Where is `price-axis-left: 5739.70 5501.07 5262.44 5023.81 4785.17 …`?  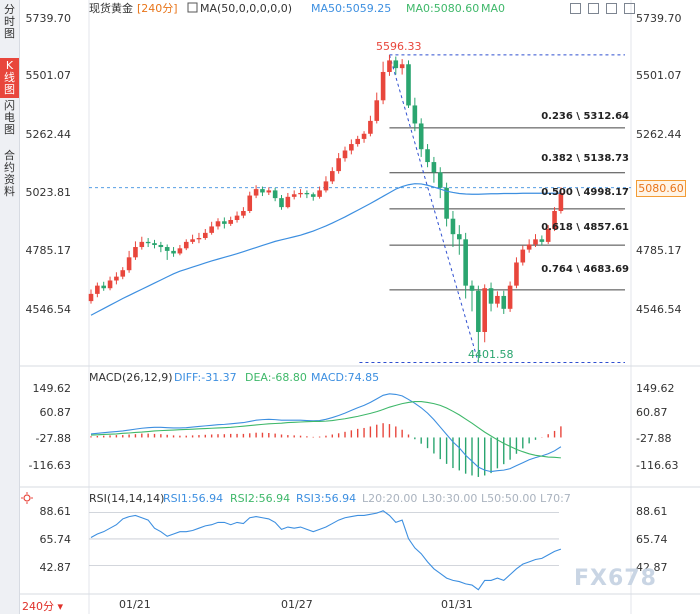
price-axis-left: 5739.70 5501.07 5262.44 5023.81 4785.17 … is located at coordinates (49, 164).